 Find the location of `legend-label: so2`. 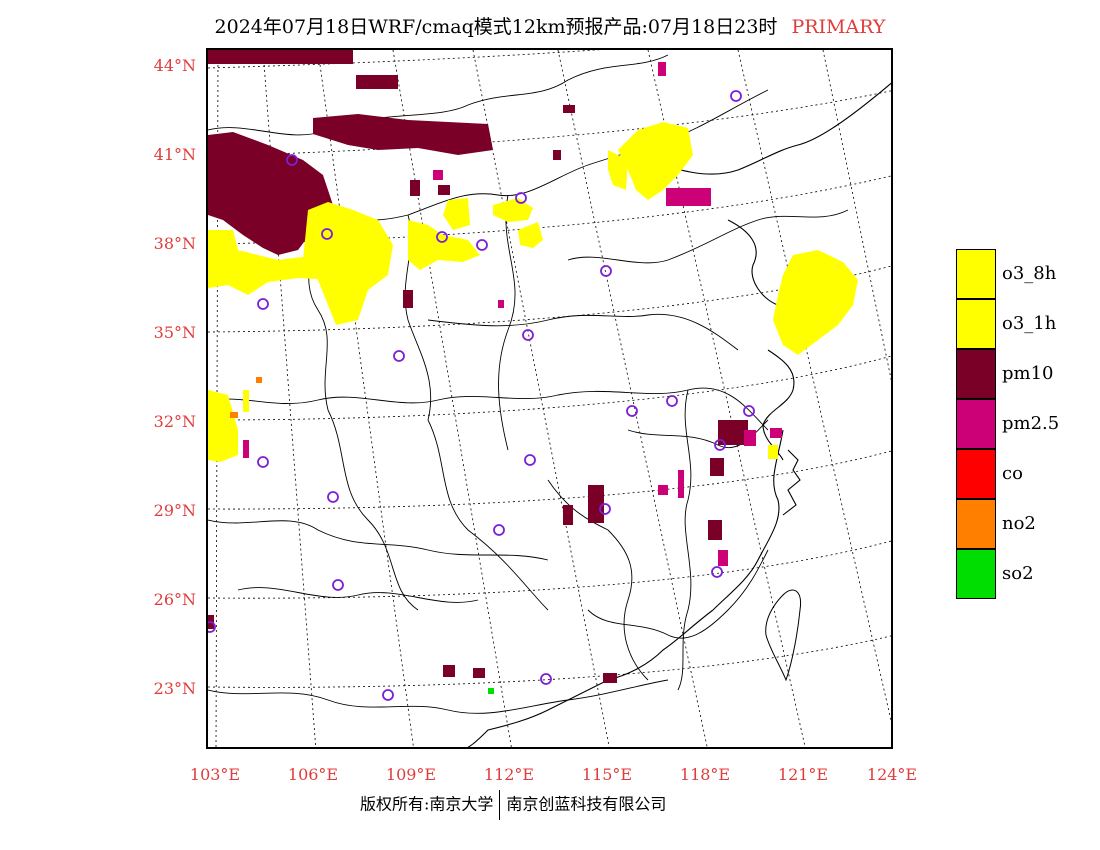

legend-label: so2 is located at coordinates (1018, 573).